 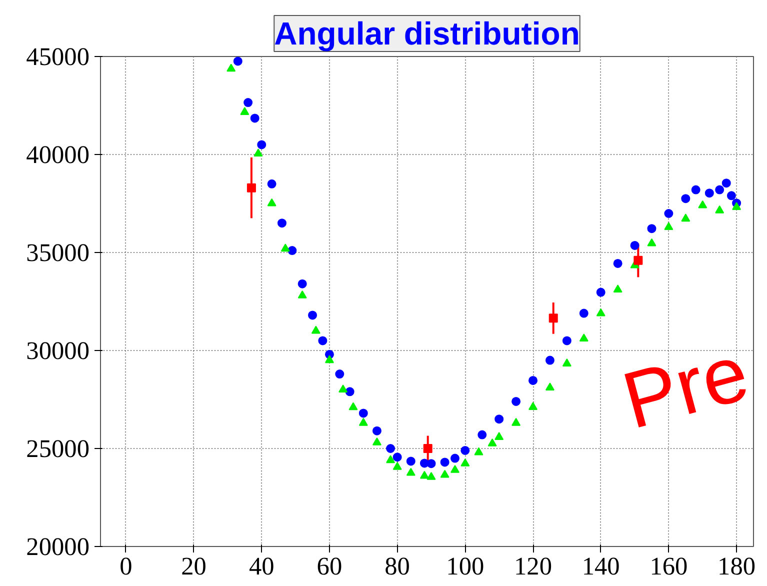 What do you see at coordinates (193, 566) in the screenshot?
I see `x-tick-label: 20` at bounding box center [193, 566].